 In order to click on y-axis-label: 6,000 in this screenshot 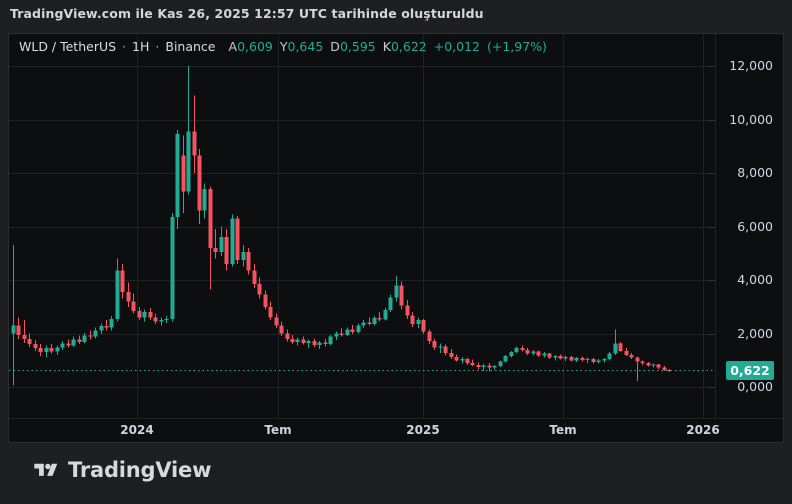, I will do `click(755, 226)`.